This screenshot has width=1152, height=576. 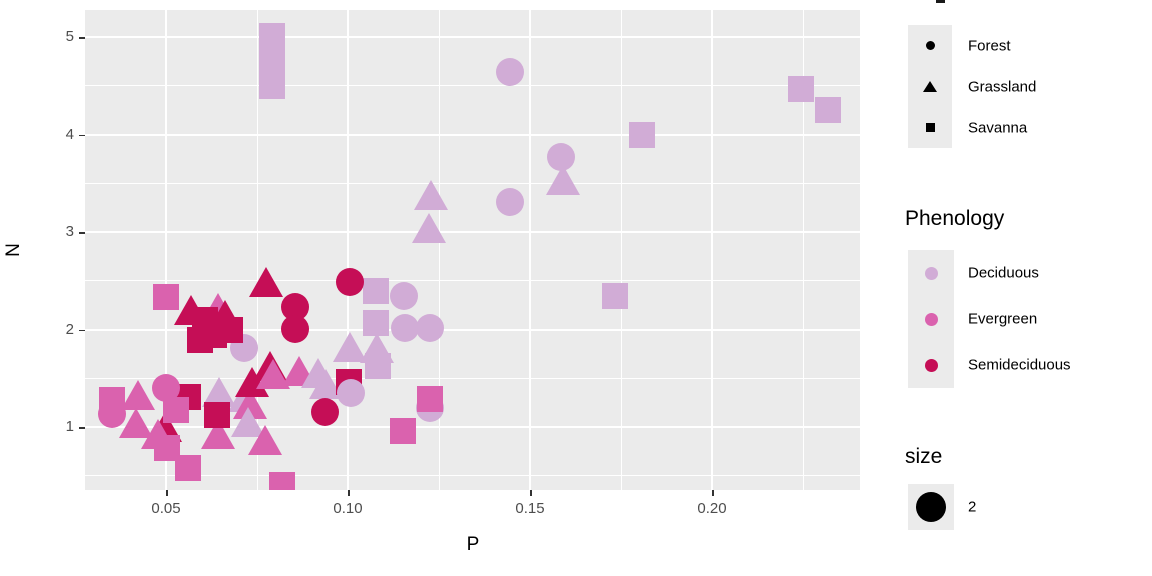 I want to click on savanna-square-icon, so click(x=930, y=127).